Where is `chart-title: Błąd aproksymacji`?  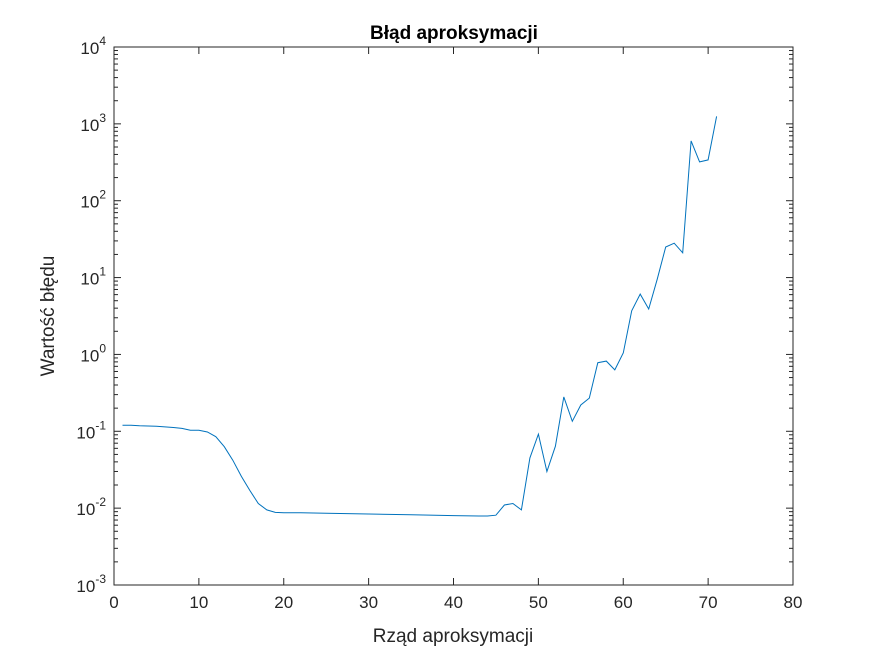
chart-title: Błąd aproksymacji is located at coordinates (454, 33).